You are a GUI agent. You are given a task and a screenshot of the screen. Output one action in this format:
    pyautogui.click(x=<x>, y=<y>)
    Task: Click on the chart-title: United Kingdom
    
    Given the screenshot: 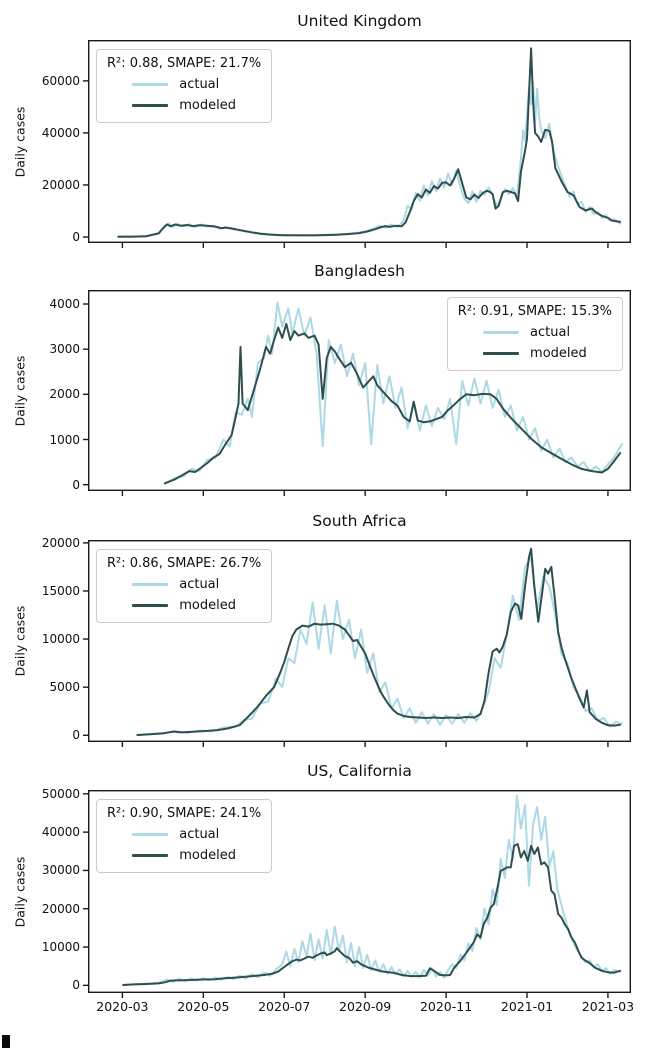 What is the action you would take?
    pyautogui.click(x=359, y=21)
    